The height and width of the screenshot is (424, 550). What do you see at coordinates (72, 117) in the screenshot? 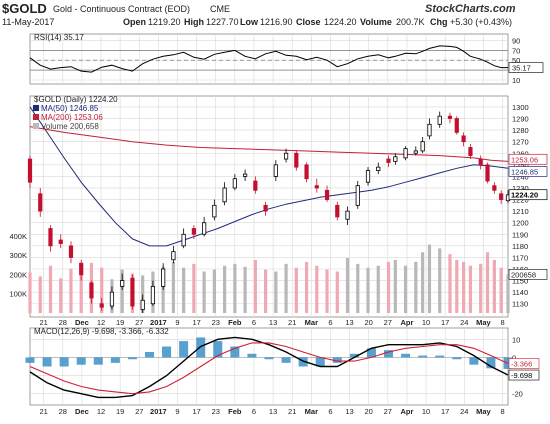
I see `ma200-legend: MA(200) 1253.06` at bounding box center [72, 117].